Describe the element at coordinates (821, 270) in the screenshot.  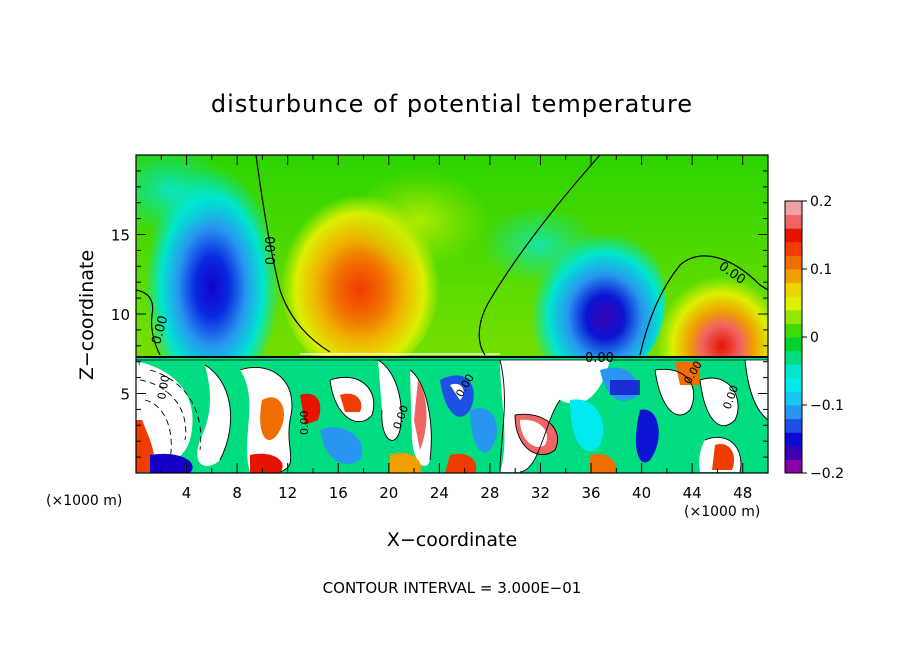
I see `colorbar-tick-label: 0.1` at that location.